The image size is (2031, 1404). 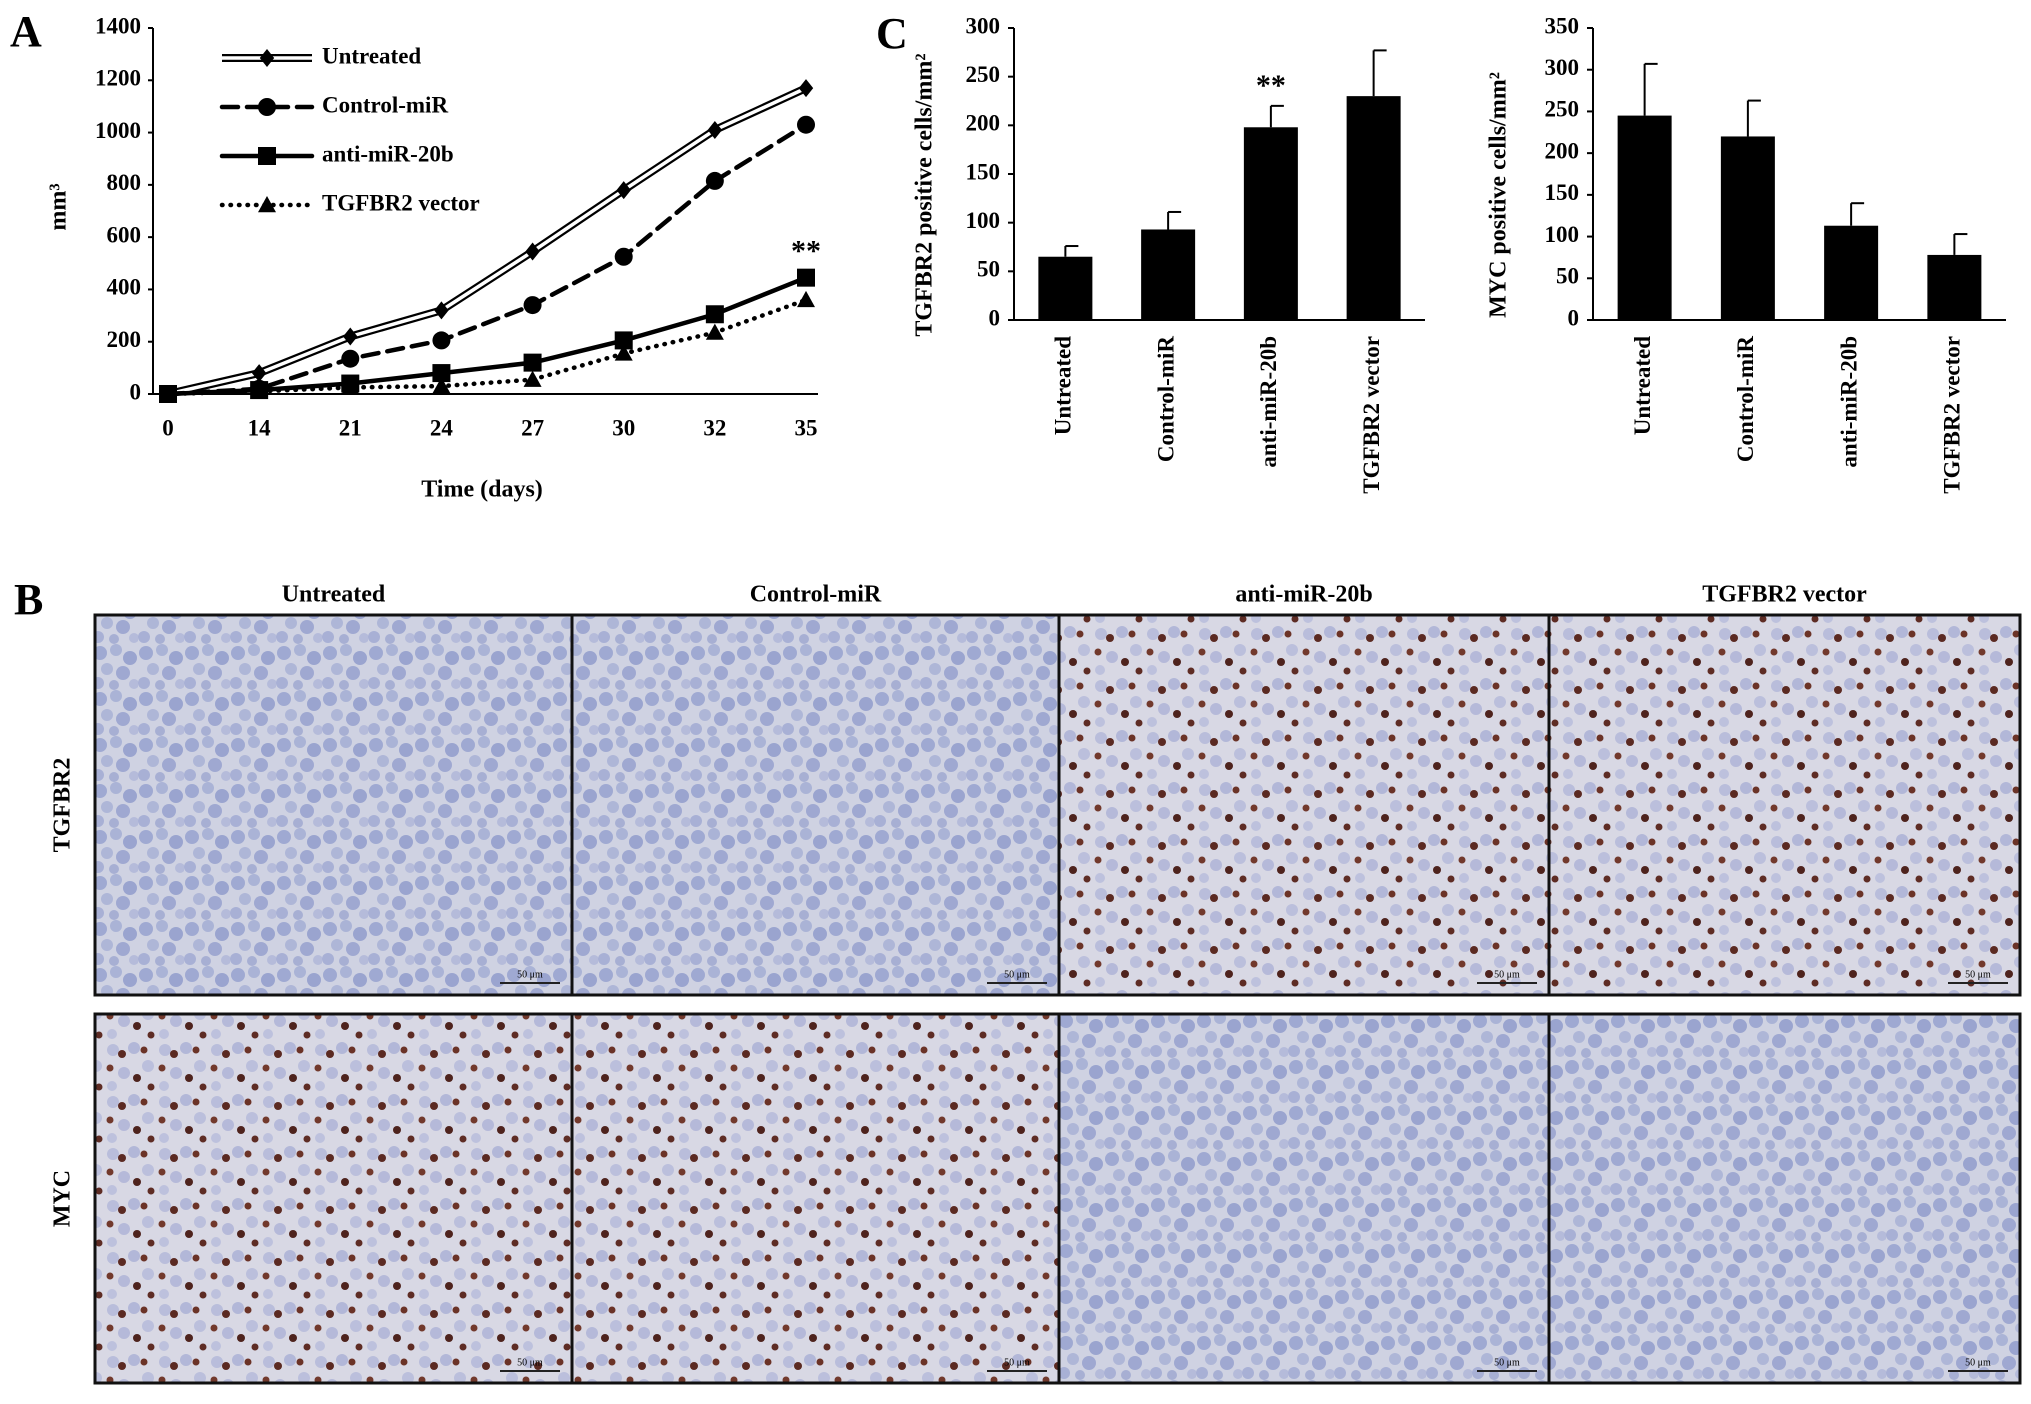 I want to click on x-tick-label: 27, so click(x=532, y=427).